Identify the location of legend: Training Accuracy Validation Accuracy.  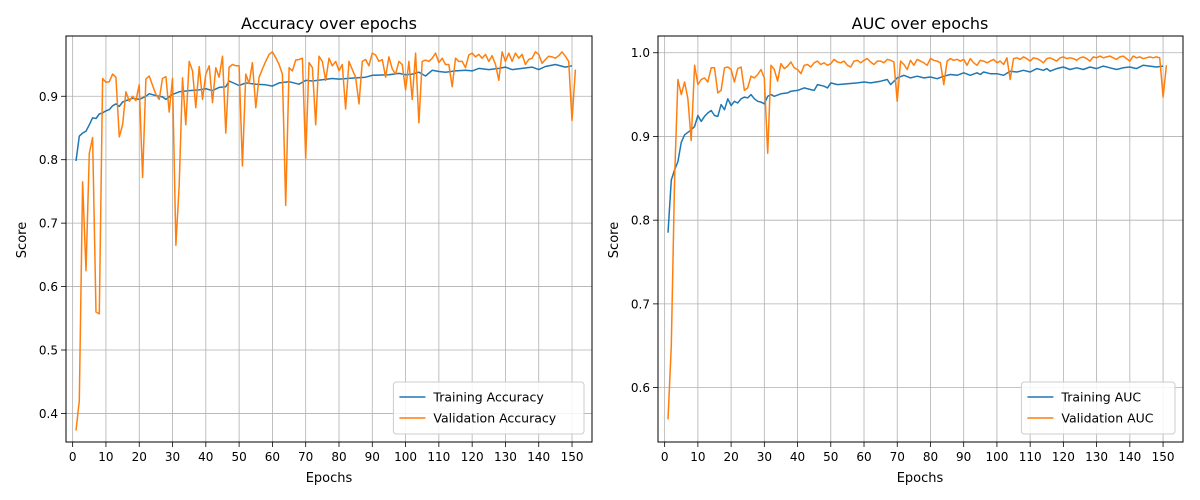
(488, 408).